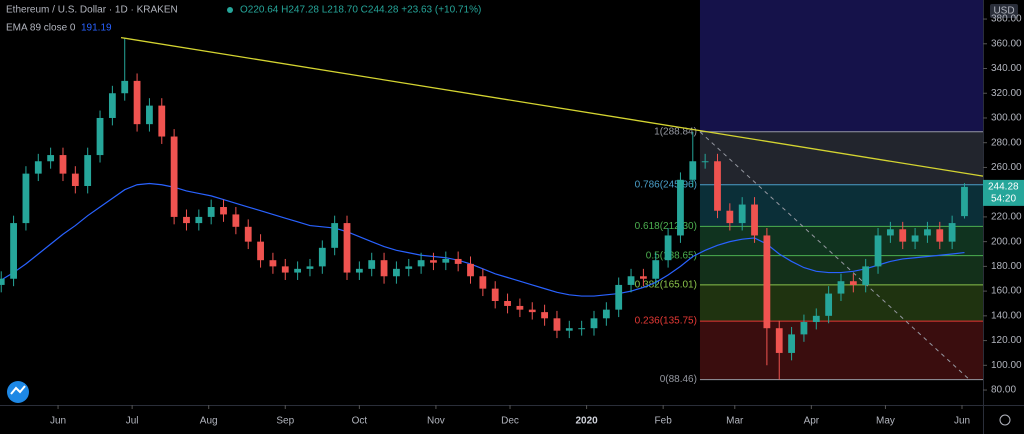  What do you see at coordinates (1006, 43) in the screenshot?
I see `y-tick-label: 360.00` at bounding box center [1006, 43].